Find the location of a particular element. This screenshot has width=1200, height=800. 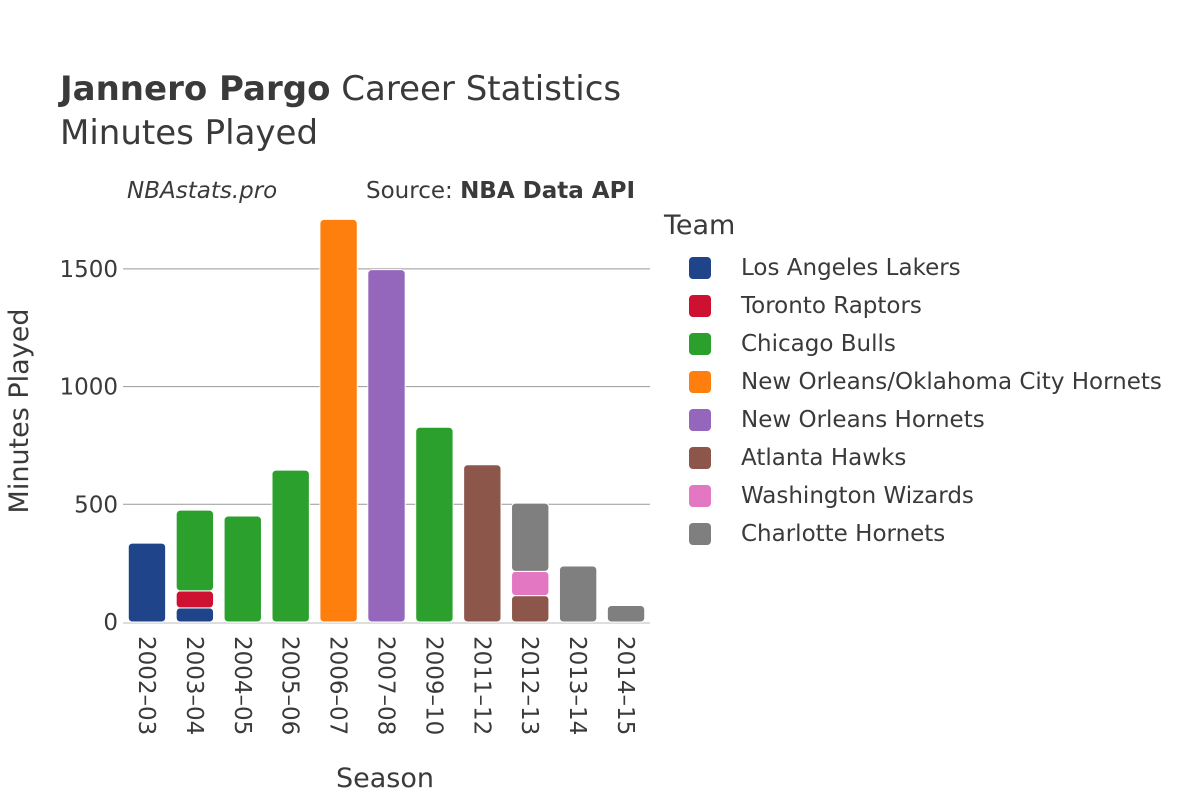

legend-item: Washington Wizards is located at coordinates (913, 496).